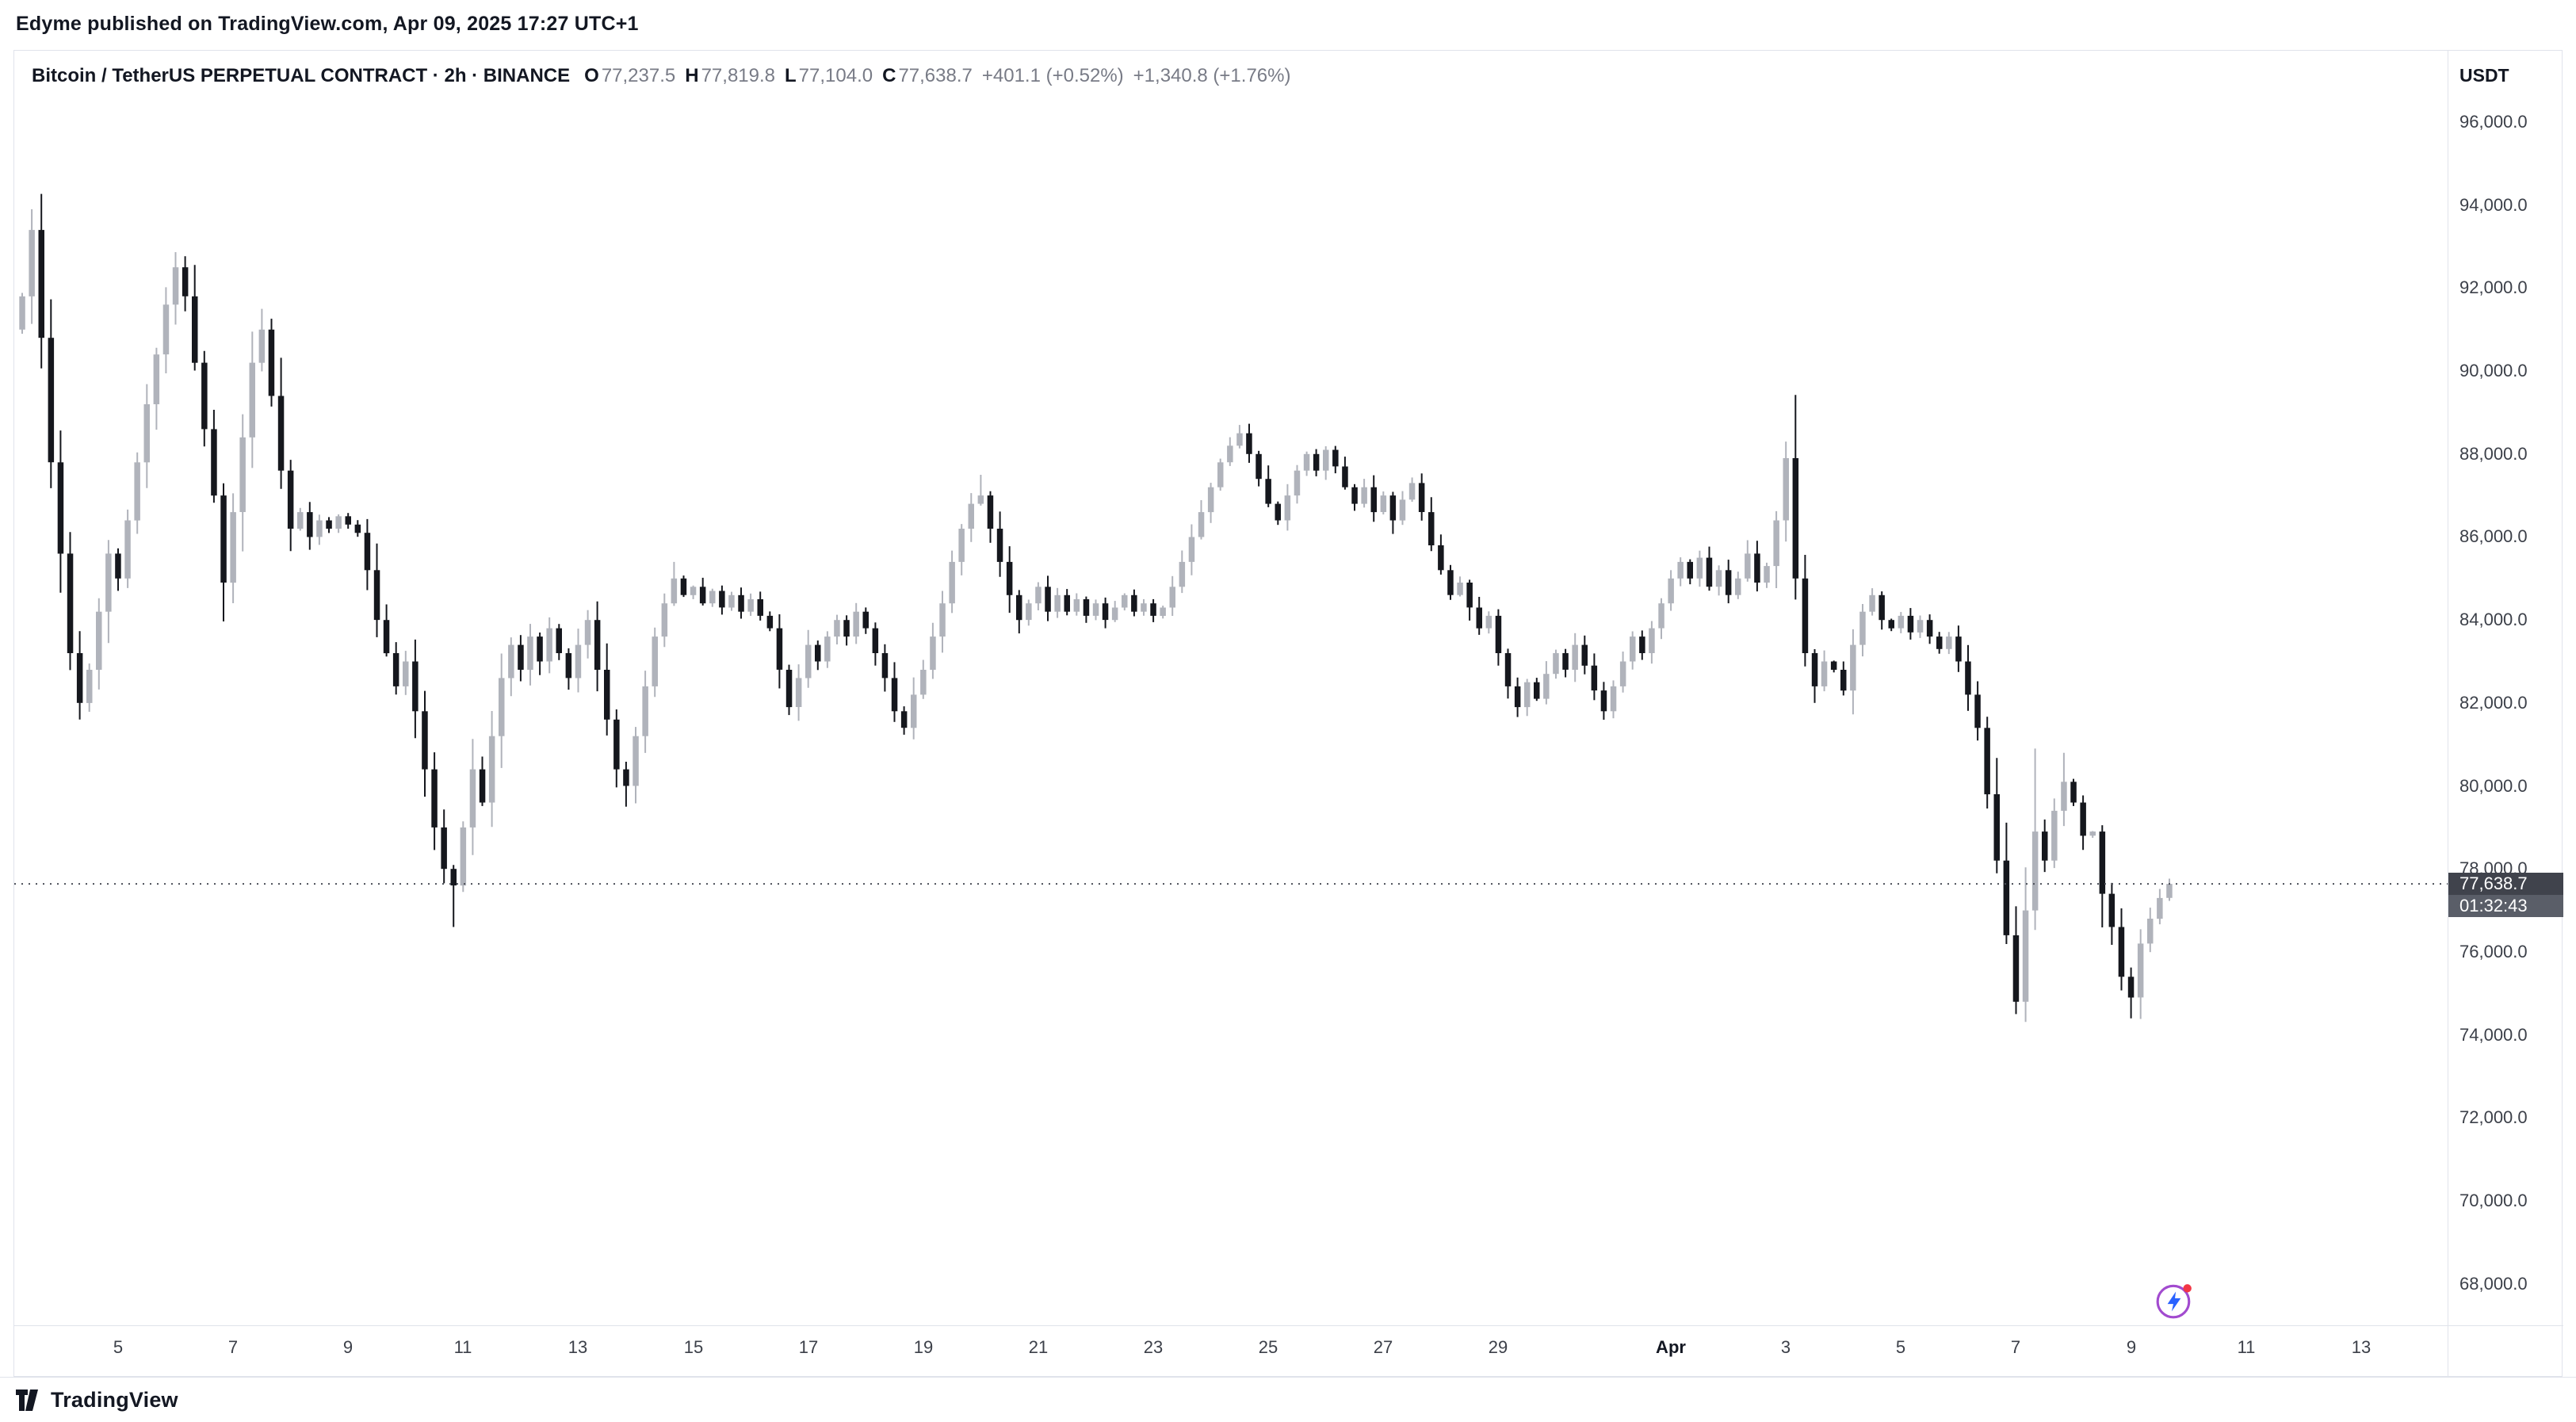 The height and width of the screenshot is (1422, 2576). I want to click on footer: TradingView, so click(1288, 1399).